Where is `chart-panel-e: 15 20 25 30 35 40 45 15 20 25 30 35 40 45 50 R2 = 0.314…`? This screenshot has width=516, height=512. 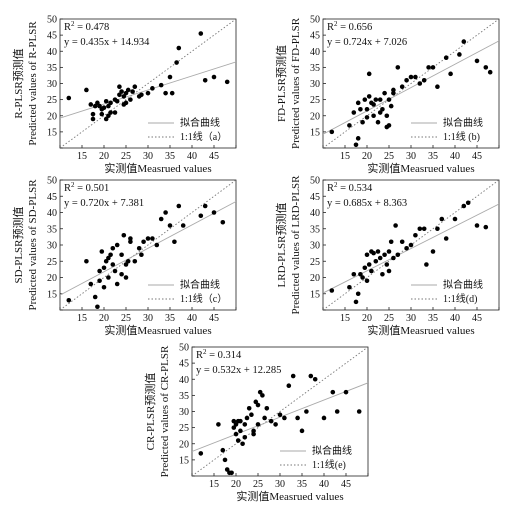
chart-panel-e: 15 20 25 30 35 40 45 15 20 25 30 35 40 45 50 R2 = 0.314… is located at coordinates (256, 423).